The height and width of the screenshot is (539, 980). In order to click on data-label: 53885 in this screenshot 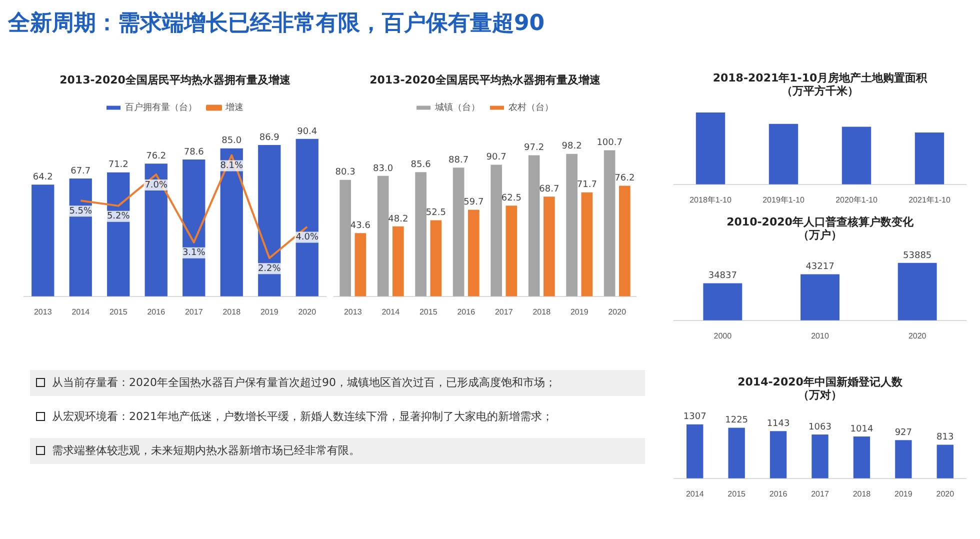, I will do `click(917, 255)`.